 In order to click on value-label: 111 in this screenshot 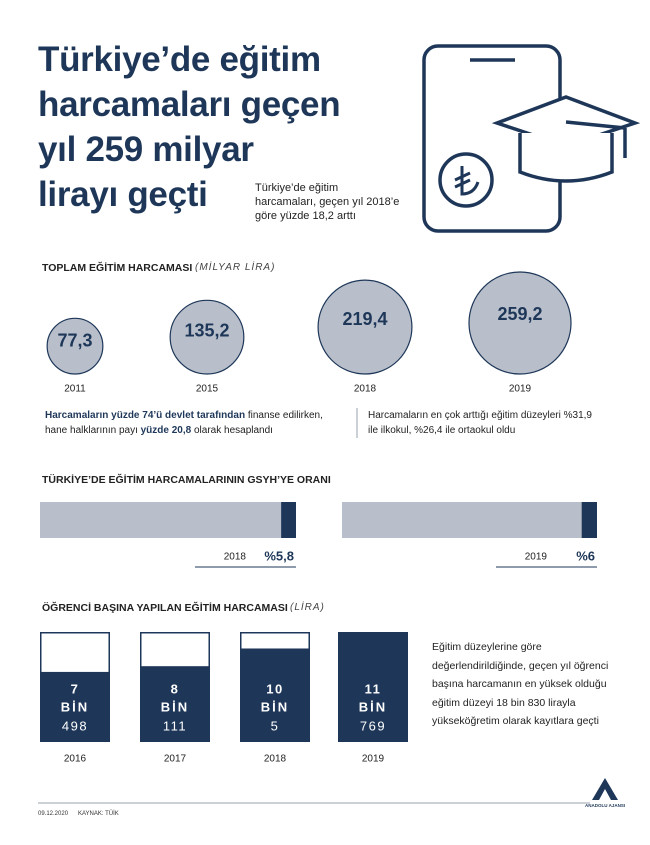, I will do `click(175, 725)`.